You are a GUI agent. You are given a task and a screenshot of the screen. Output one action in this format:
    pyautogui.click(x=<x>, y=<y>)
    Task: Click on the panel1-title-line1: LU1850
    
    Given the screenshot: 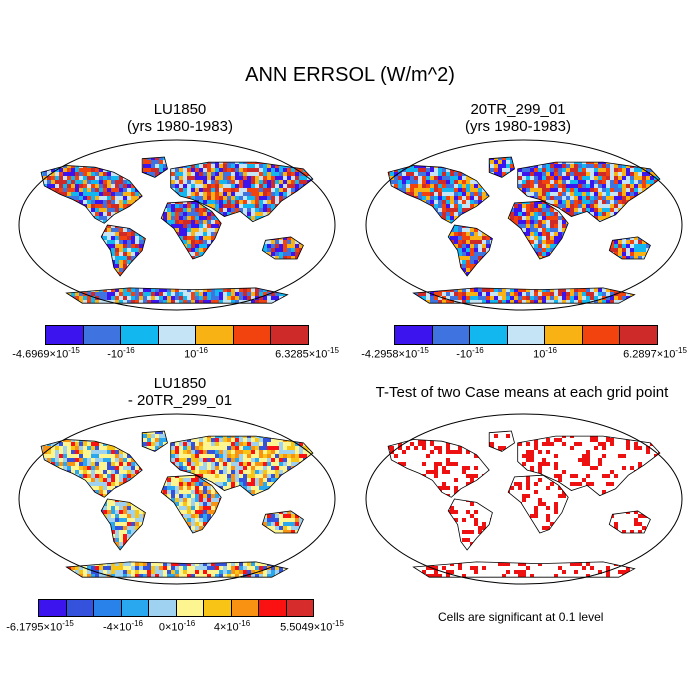 What is the action you would take?
    pyautogui.click(x=180, y=109)
    